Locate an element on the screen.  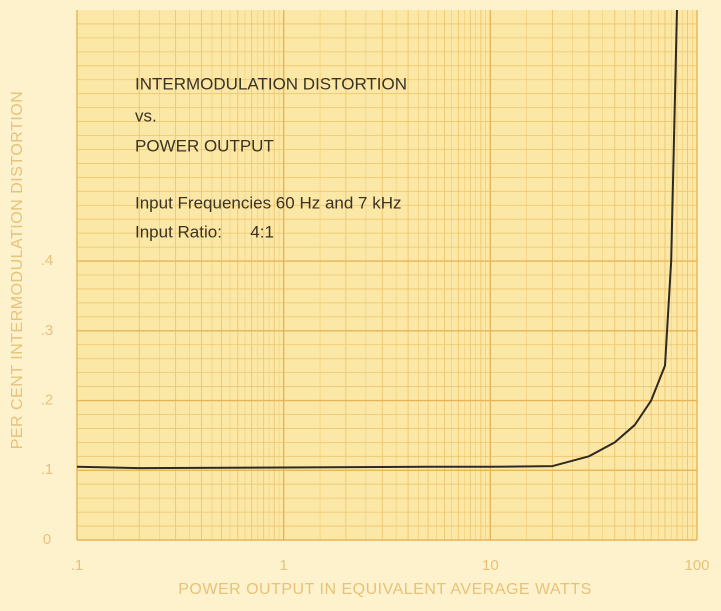
annotation: POWER OUTPUT is located at coordinates (204, 145).